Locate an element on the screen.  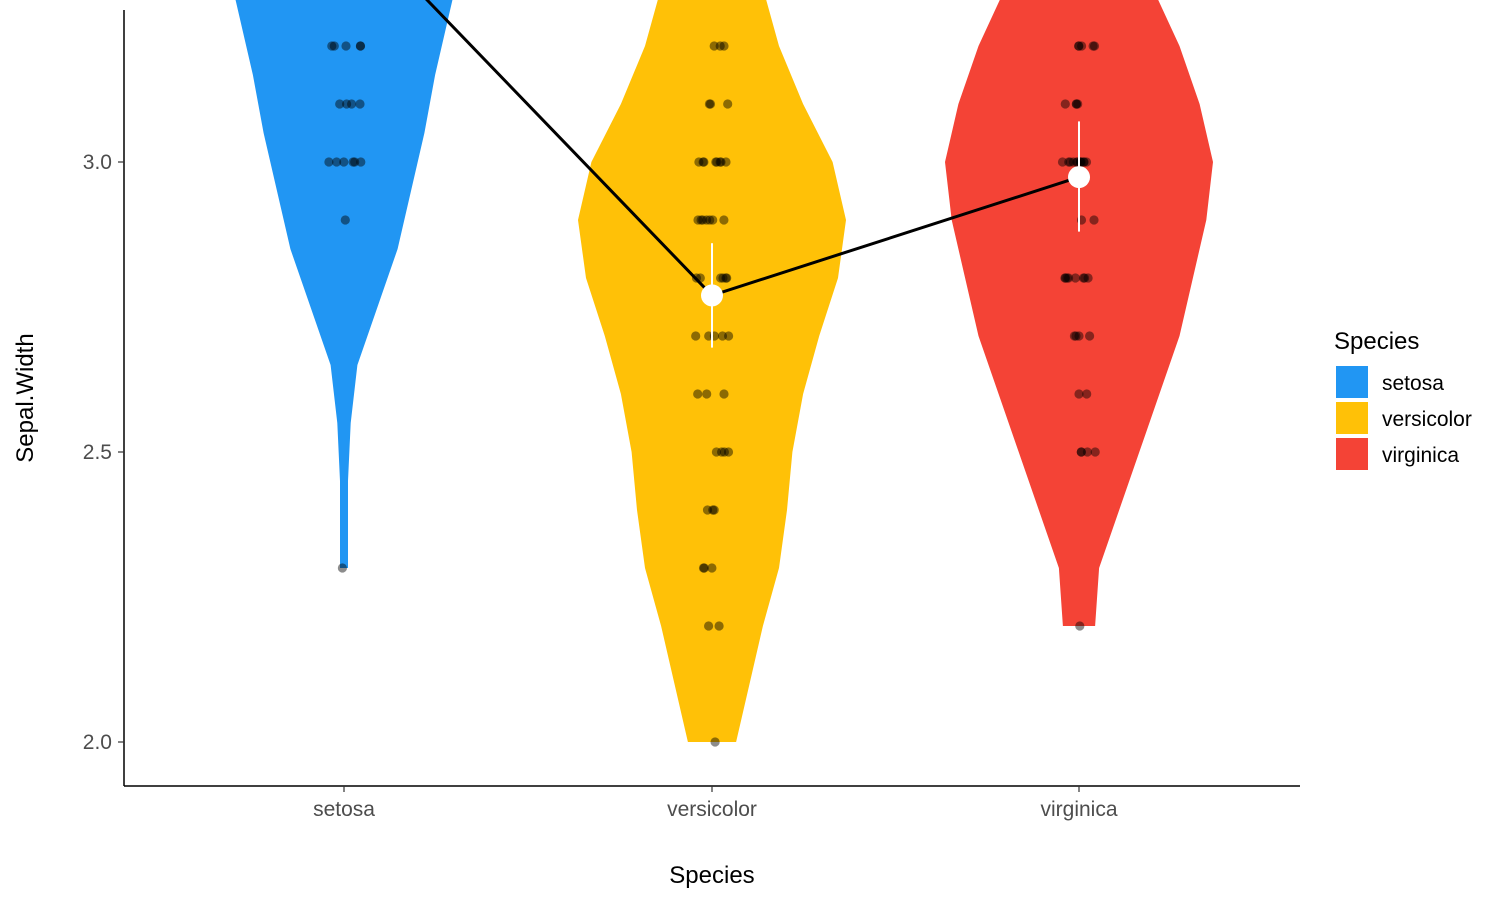
mean-point-virginica is located at coordinates (1079, 177).